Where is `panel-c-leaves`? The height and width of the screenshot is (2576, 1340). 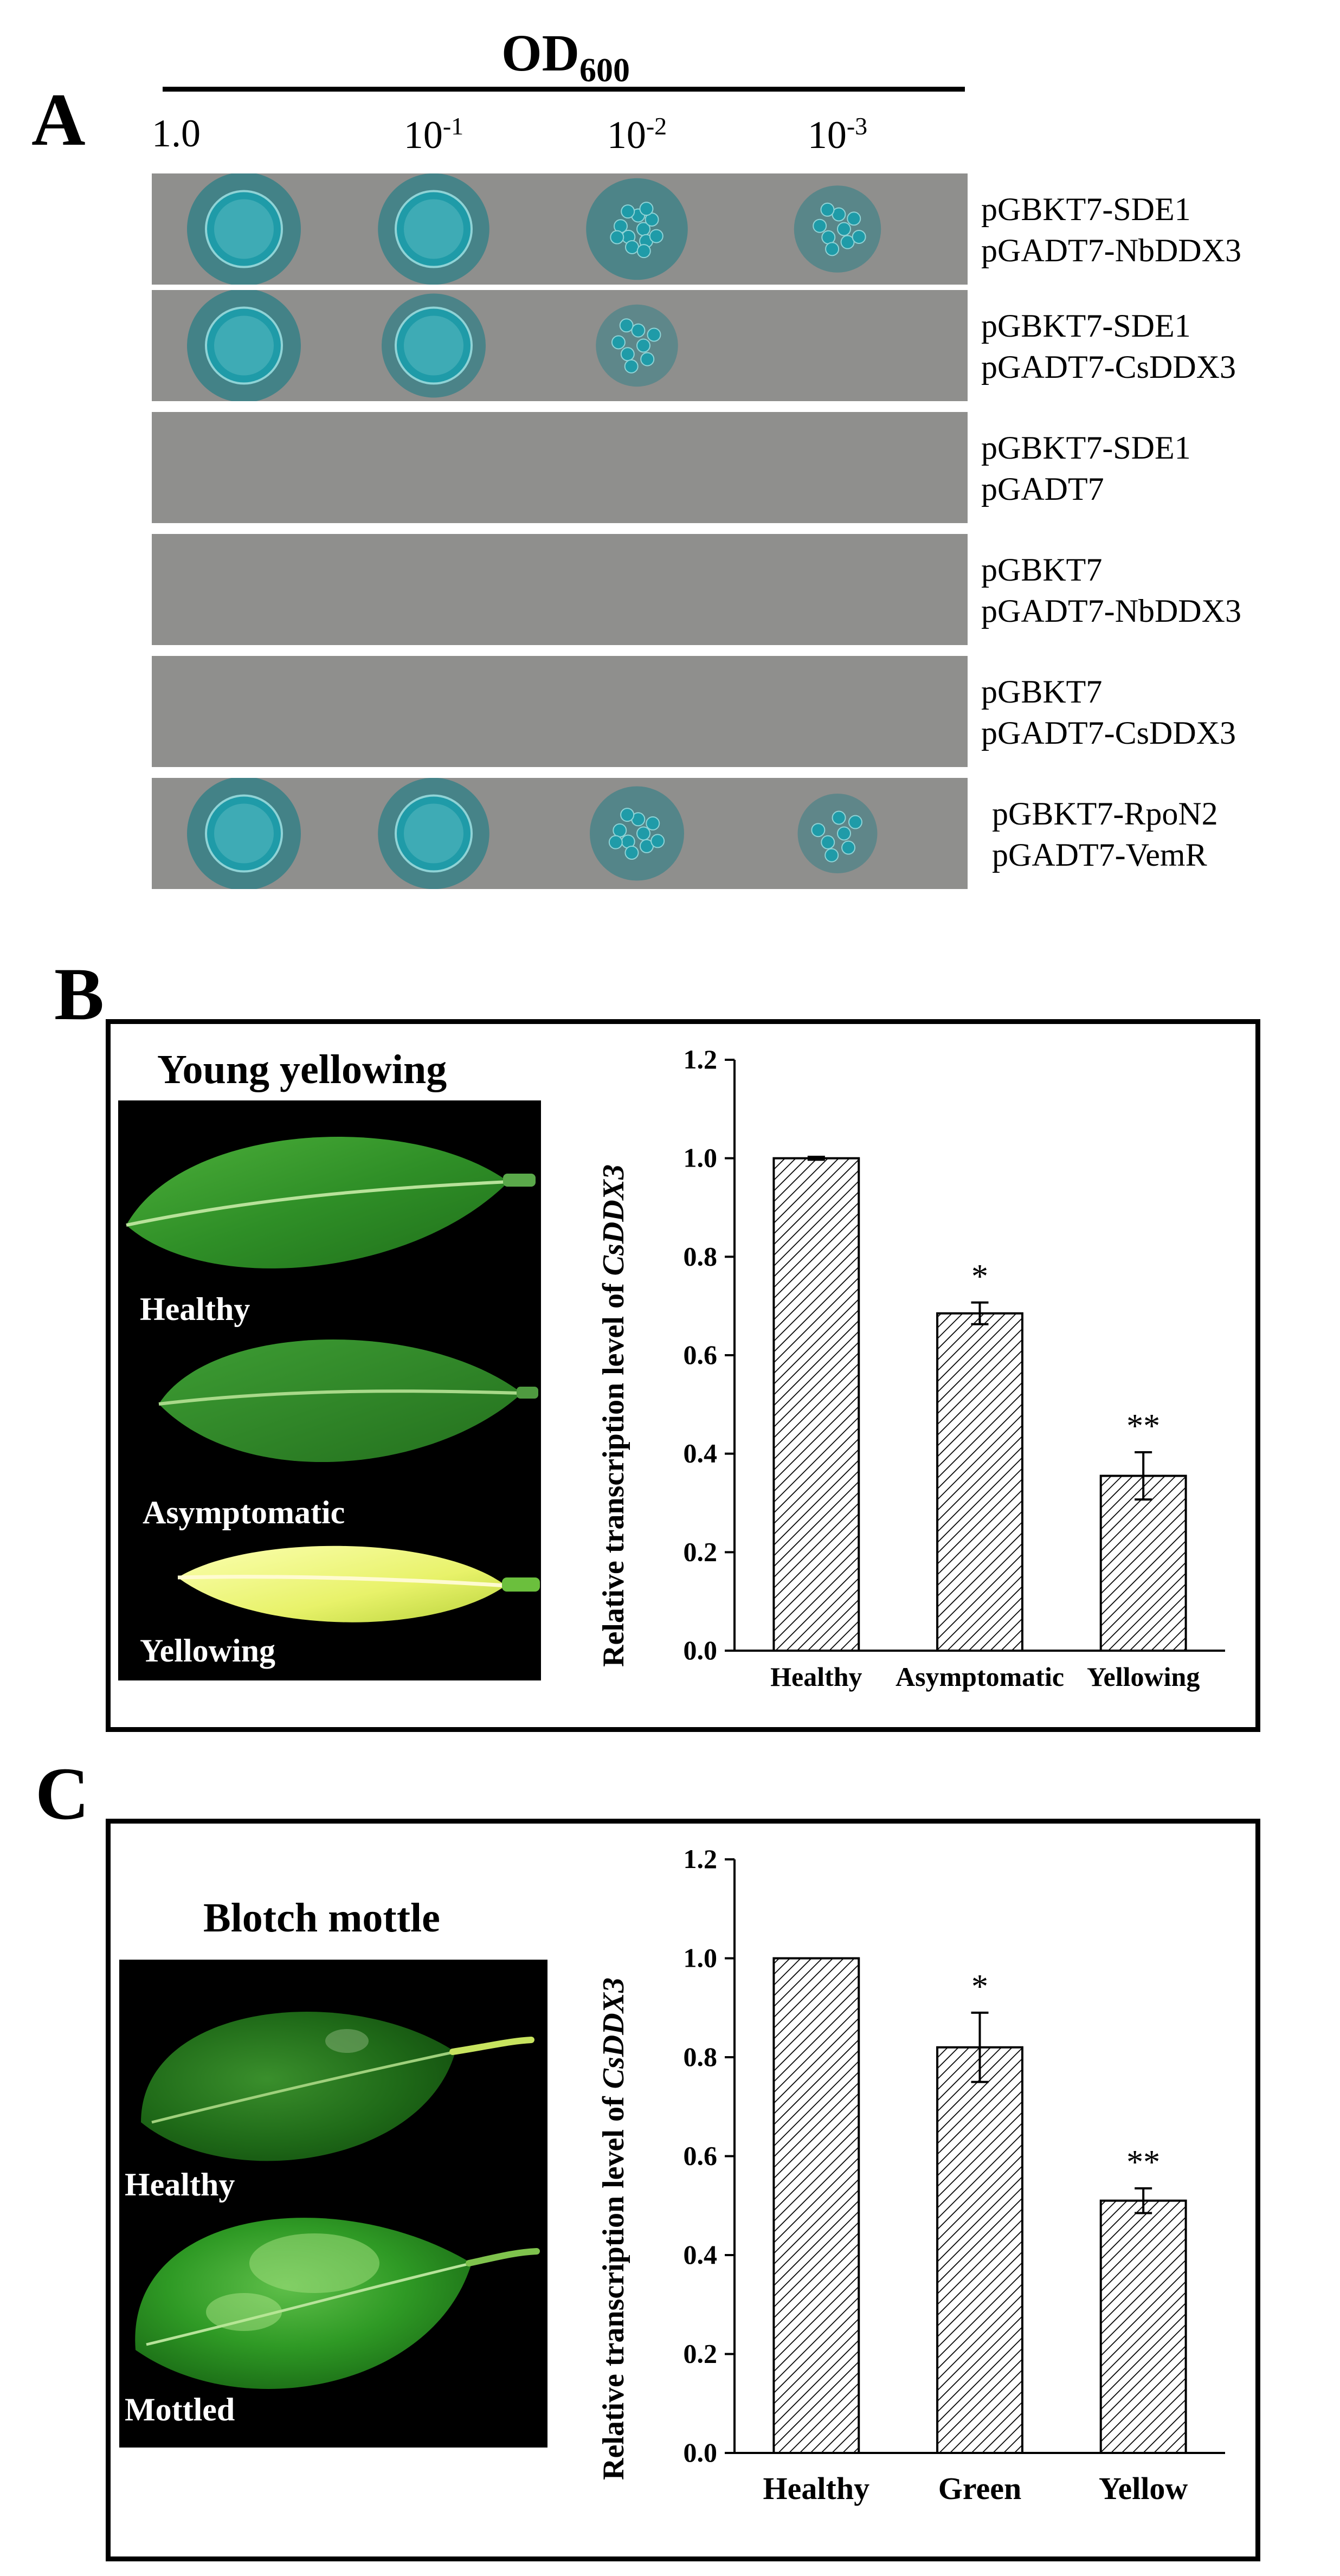 panel-c-leaves is located at coordinates (337, 2200).